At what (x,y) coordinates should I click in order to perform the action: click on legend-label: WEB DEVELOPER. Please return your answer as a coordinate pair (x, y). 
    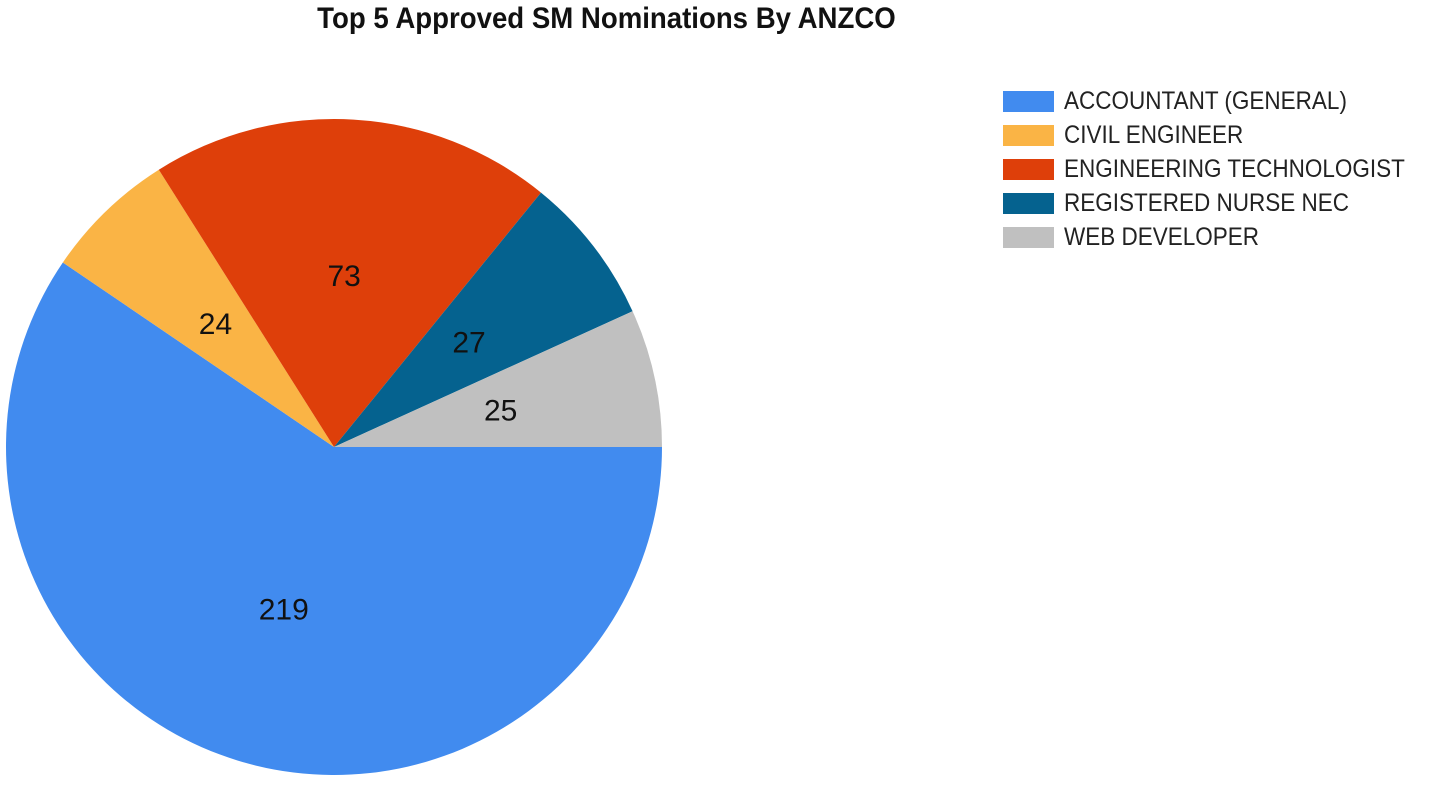
    Looking at the image, I should click on (1162, 236).